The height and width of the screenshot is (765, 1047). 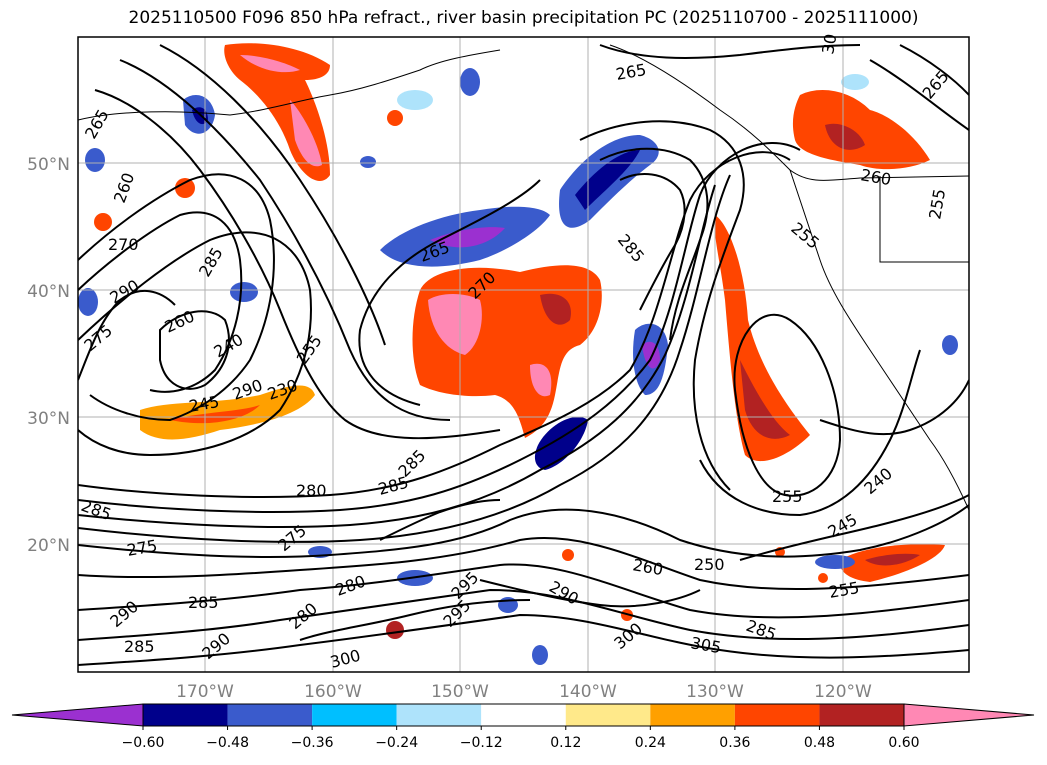 I want to click on lon-label: 150°W, so click(x=460, y=692).